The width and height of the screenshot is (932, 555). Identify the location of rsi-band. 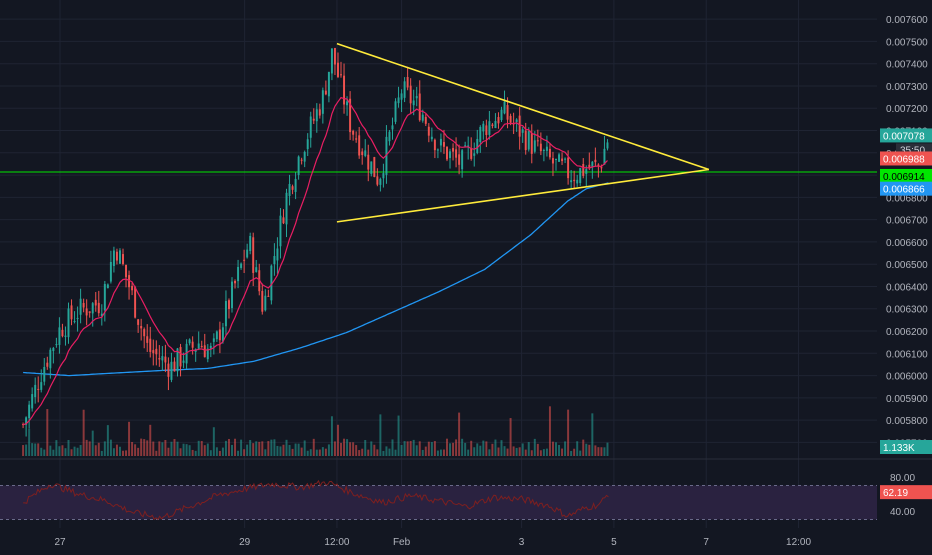
(438, 502).